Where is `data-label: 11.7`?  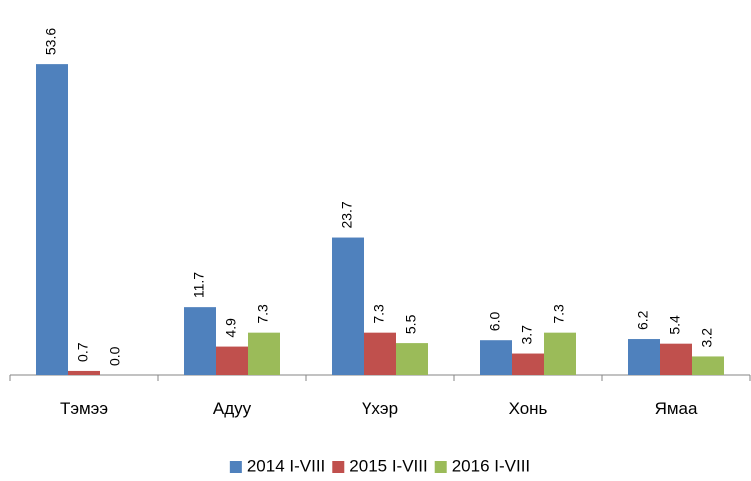
data-label: 11.7 is located at coordinates (199, 285).